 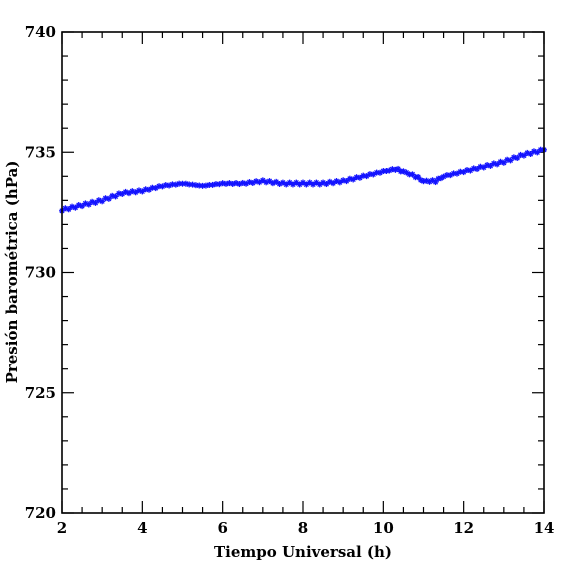 I want to click on x-axis-title: Tiempo Universal (h), so click(x=303, y=552).